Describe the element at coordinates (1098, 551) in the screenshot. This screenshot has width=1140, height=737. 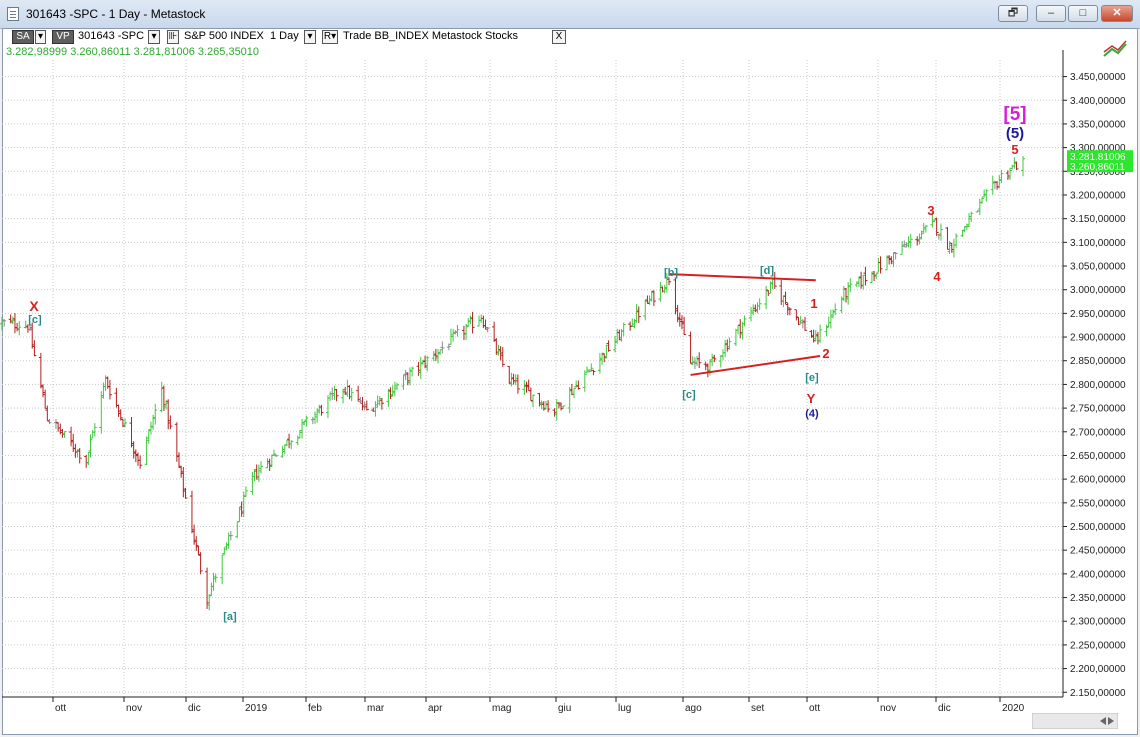
I see `y-tick-label: 2.450,00000` at that location.